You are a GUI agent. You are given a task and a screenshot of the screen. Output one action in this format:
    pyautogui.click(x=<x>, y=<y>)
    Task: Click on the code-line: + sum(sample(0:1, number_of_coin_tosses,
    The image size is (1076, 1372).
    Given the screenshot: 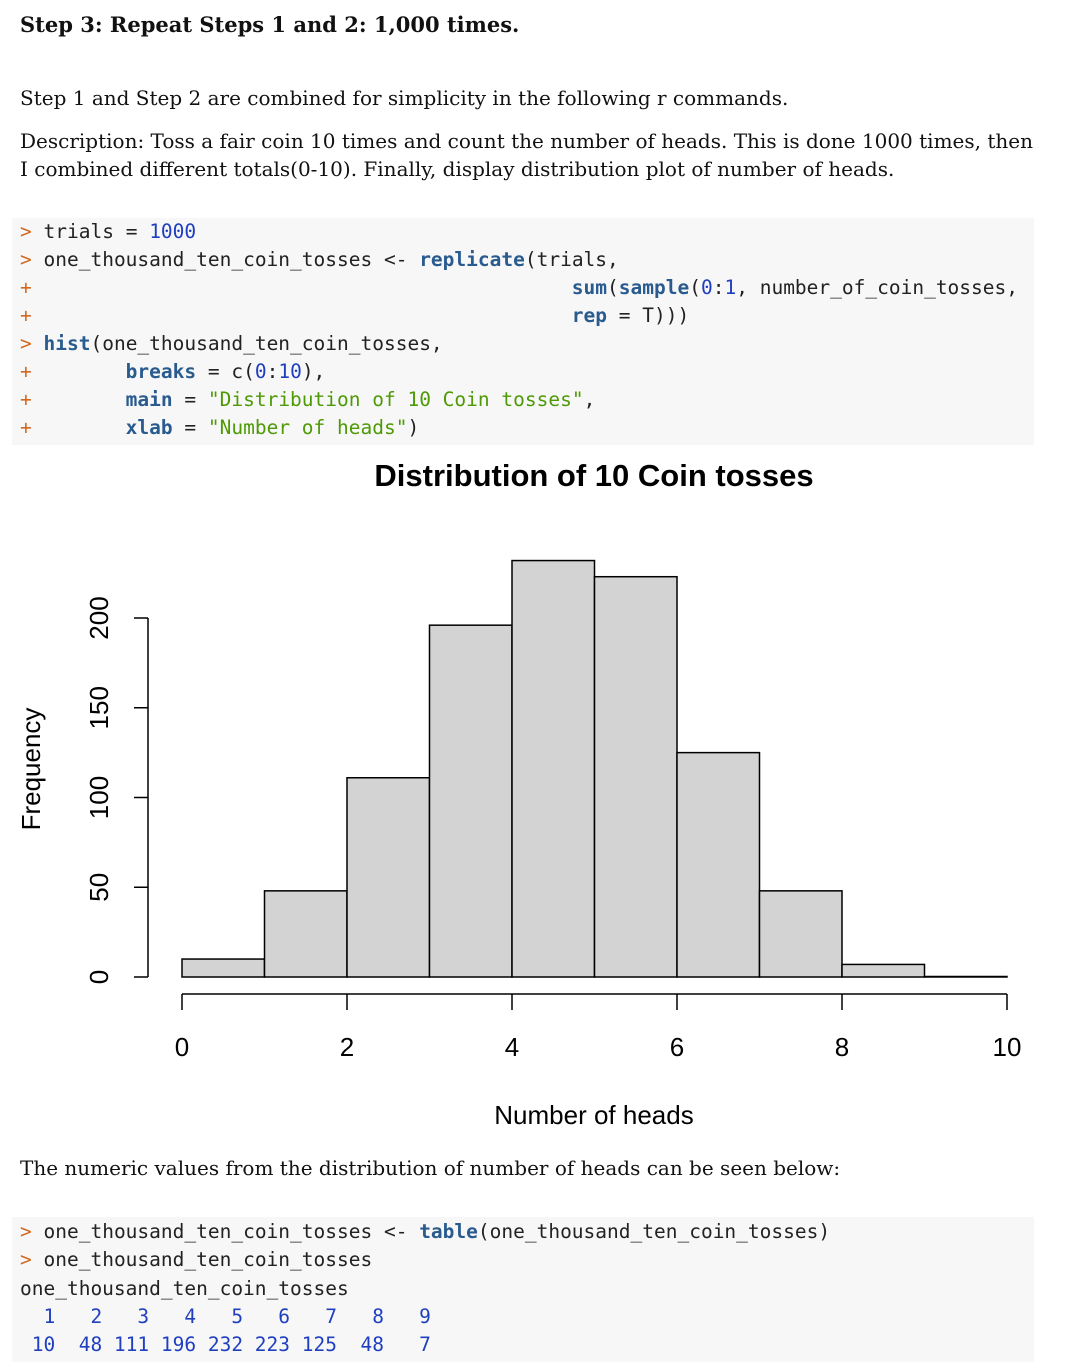 What is the action you would take?
    pyautogui.click(x=519, y=287)
    